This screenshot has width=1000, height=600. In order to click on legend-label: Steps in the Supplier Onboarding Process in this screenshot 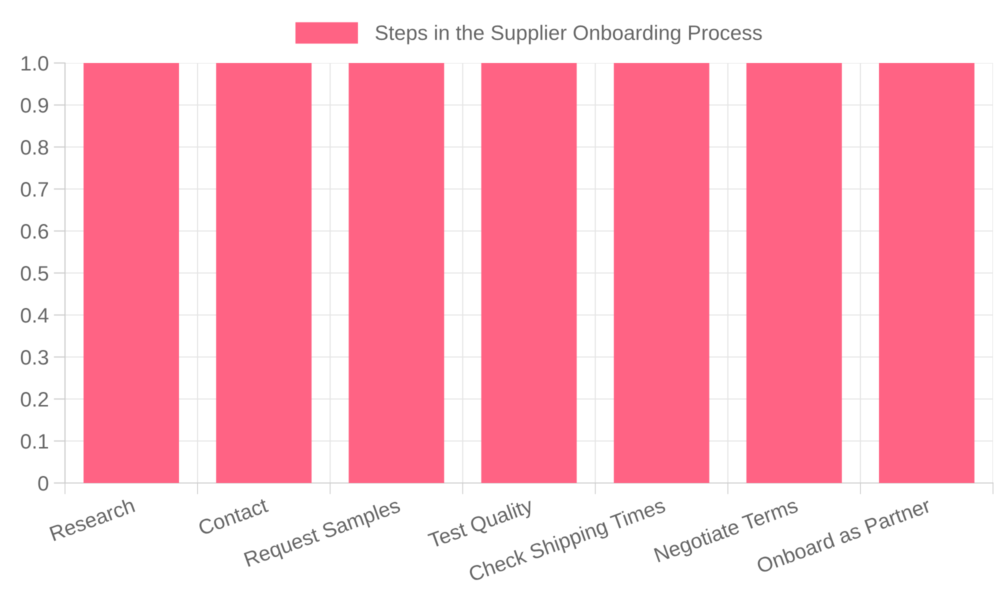, I will do `click(569, 34)`.